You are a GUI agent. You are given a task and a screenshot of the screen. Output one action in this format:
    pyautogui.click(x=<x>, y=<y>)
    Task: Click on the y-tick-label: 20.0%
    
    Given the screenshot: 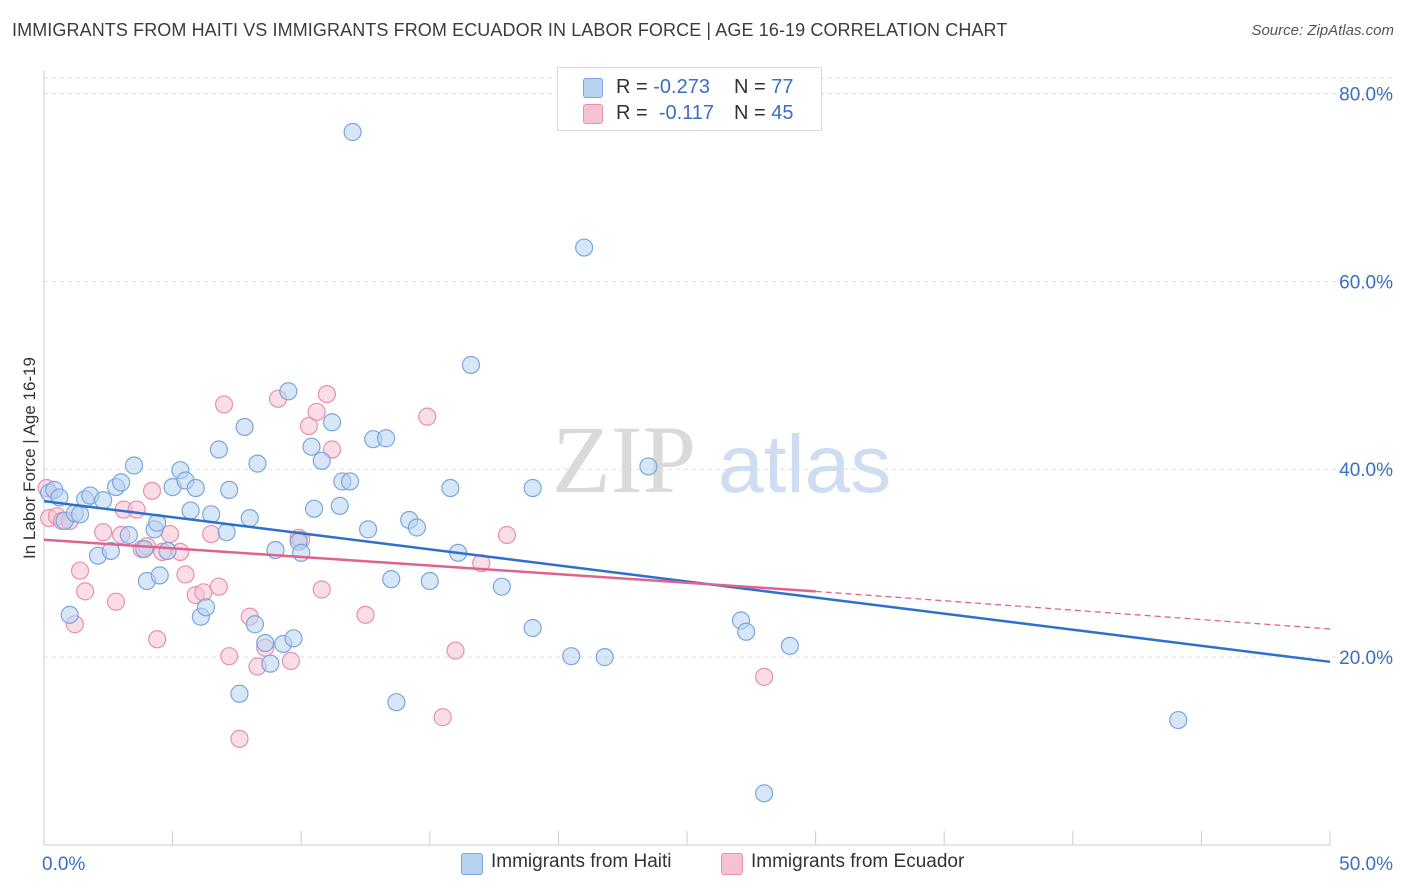 What is the action you would take?
    pyautogui.click(x=1366, y=658)
    